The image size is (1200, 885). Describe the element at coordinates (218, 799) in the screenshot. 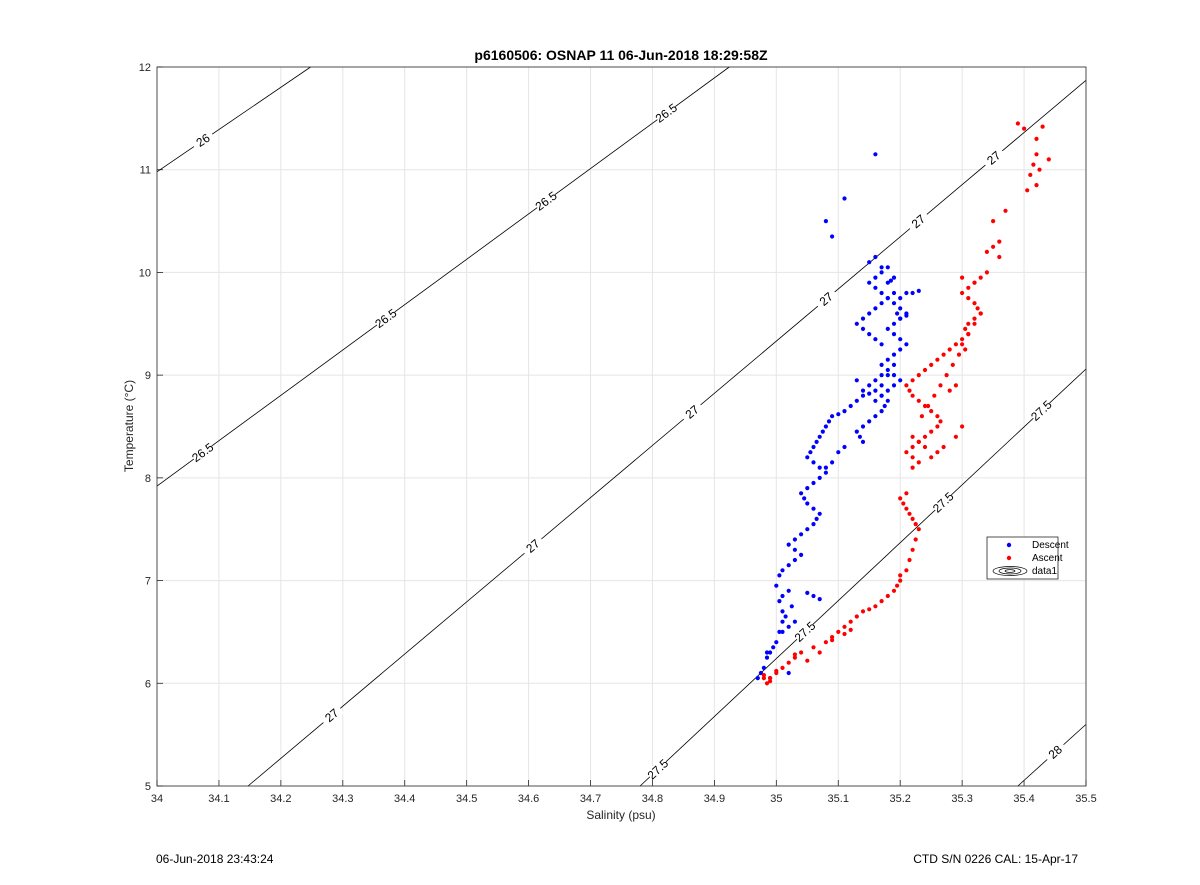

I see `x-tick-label: 34.1` at that location.